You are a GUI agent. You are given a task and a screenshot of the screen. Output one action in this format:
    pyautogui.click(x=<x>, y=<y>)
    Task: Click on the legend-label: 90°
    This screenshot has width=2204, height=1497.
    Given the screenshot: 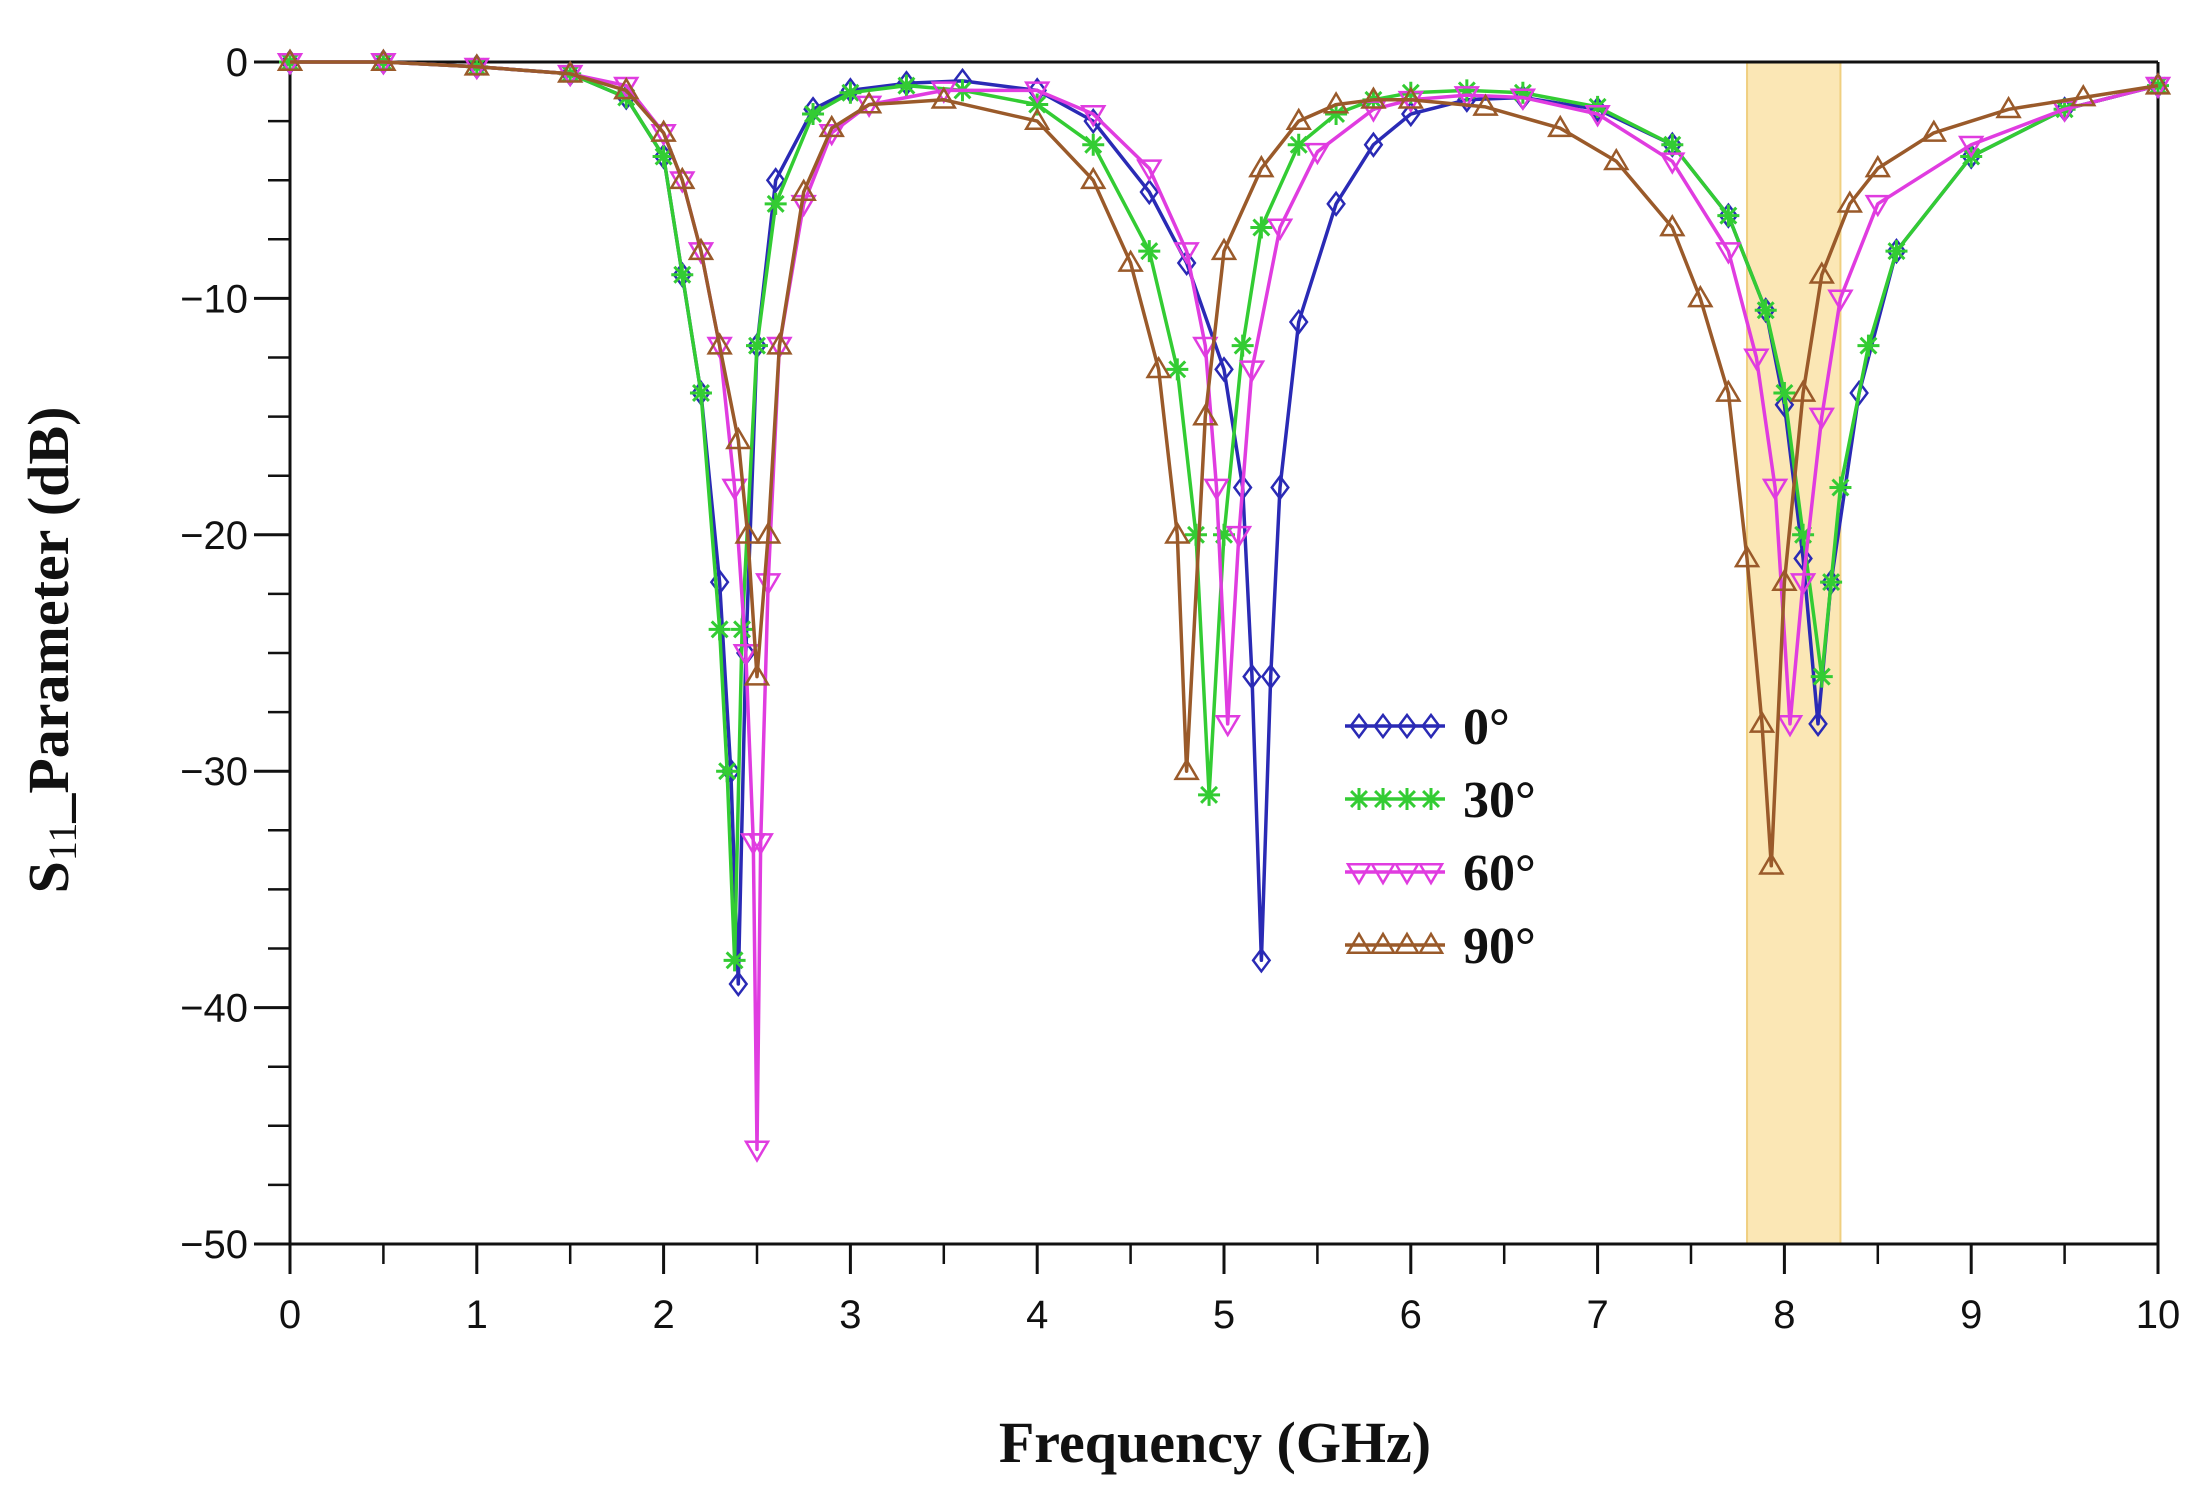 What is the action you would take?
    pyautogui.click(x=1499, y=946)
    